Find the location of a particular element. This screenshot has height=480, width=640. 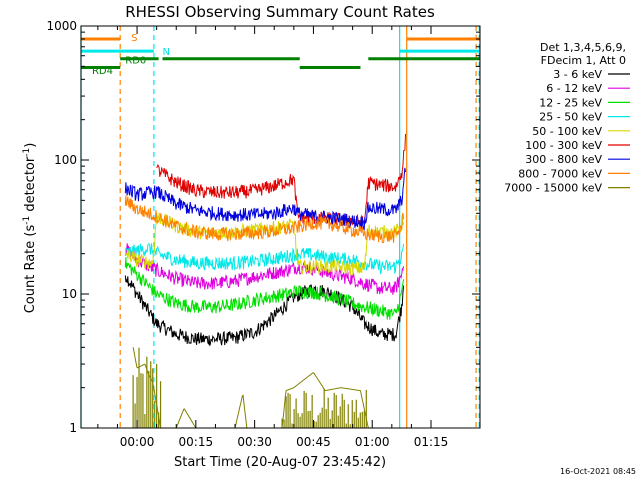

legend-label-7: 800 - 7000 keV is located at coordinates (560, 173).